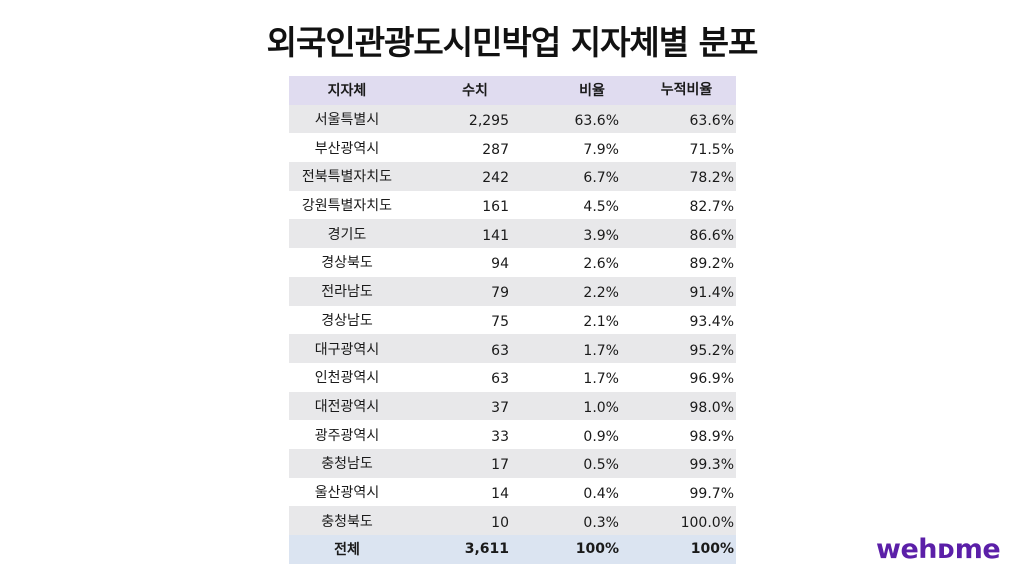 This screenshot has height=576, width=1024. What do you see at coordinates (572, 148) in the screenshot?
I see `cell-ratio: 7.9%` at bounding box center [572, 148].